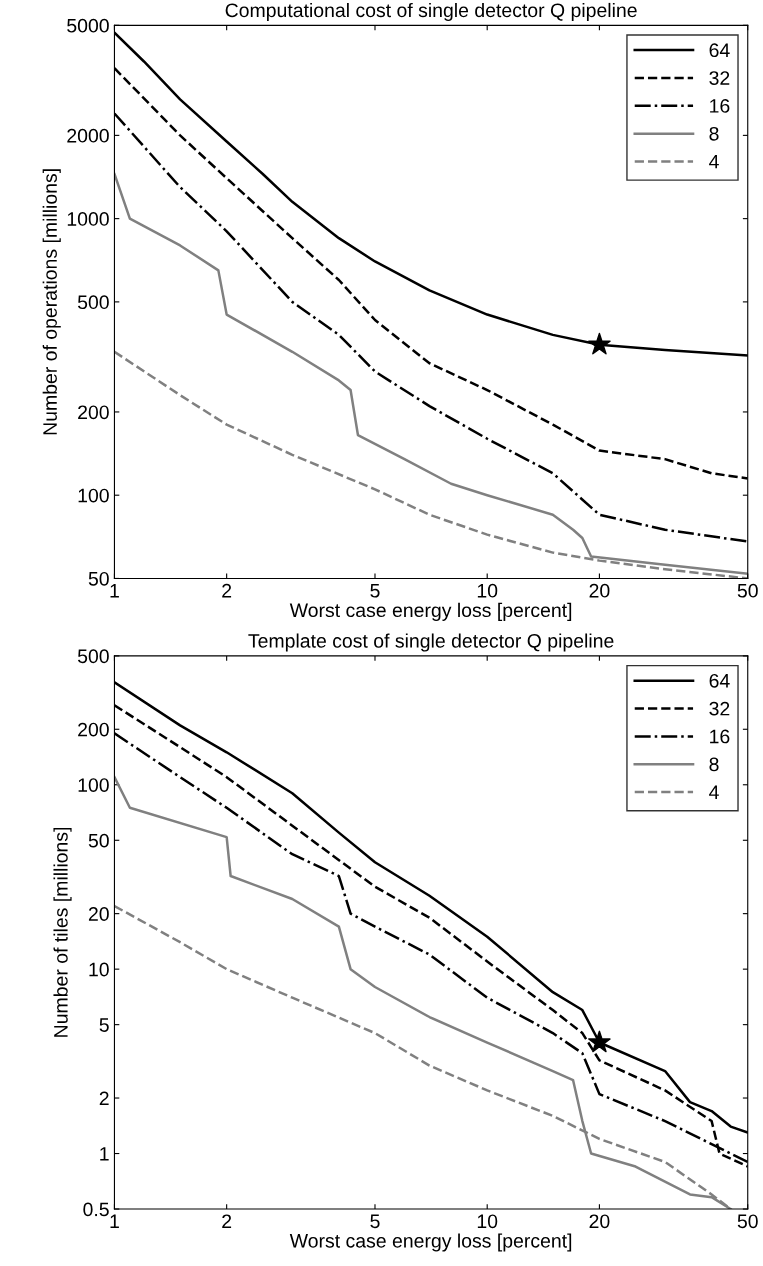 This screenshot has height=1266, width=763. Describe the element at coordinates (104, 1154) in the screenshot. I see `y-tick-label: 1` at that location.